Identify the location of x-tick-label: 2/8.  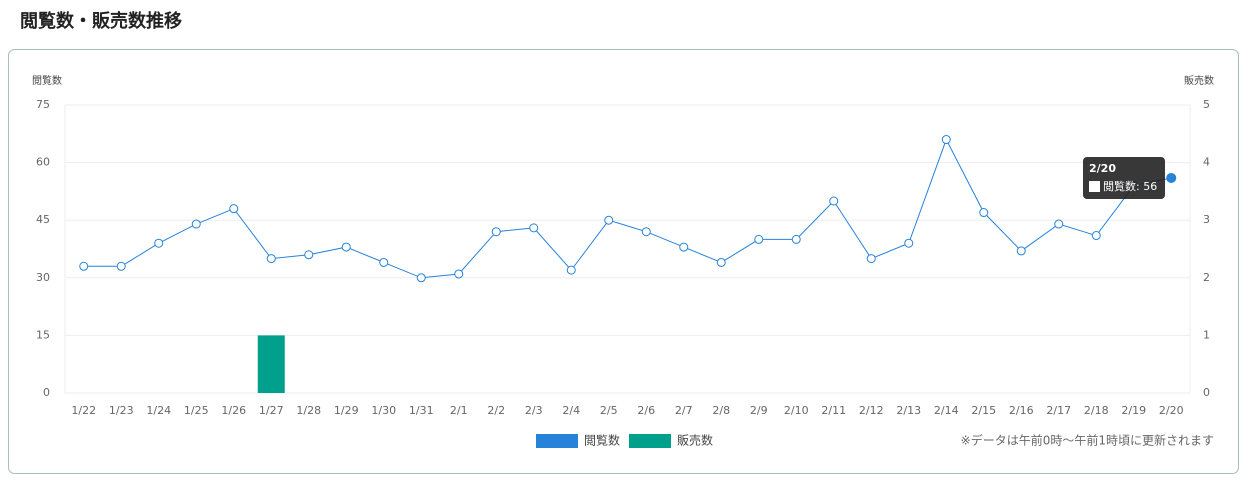
(721, 410).